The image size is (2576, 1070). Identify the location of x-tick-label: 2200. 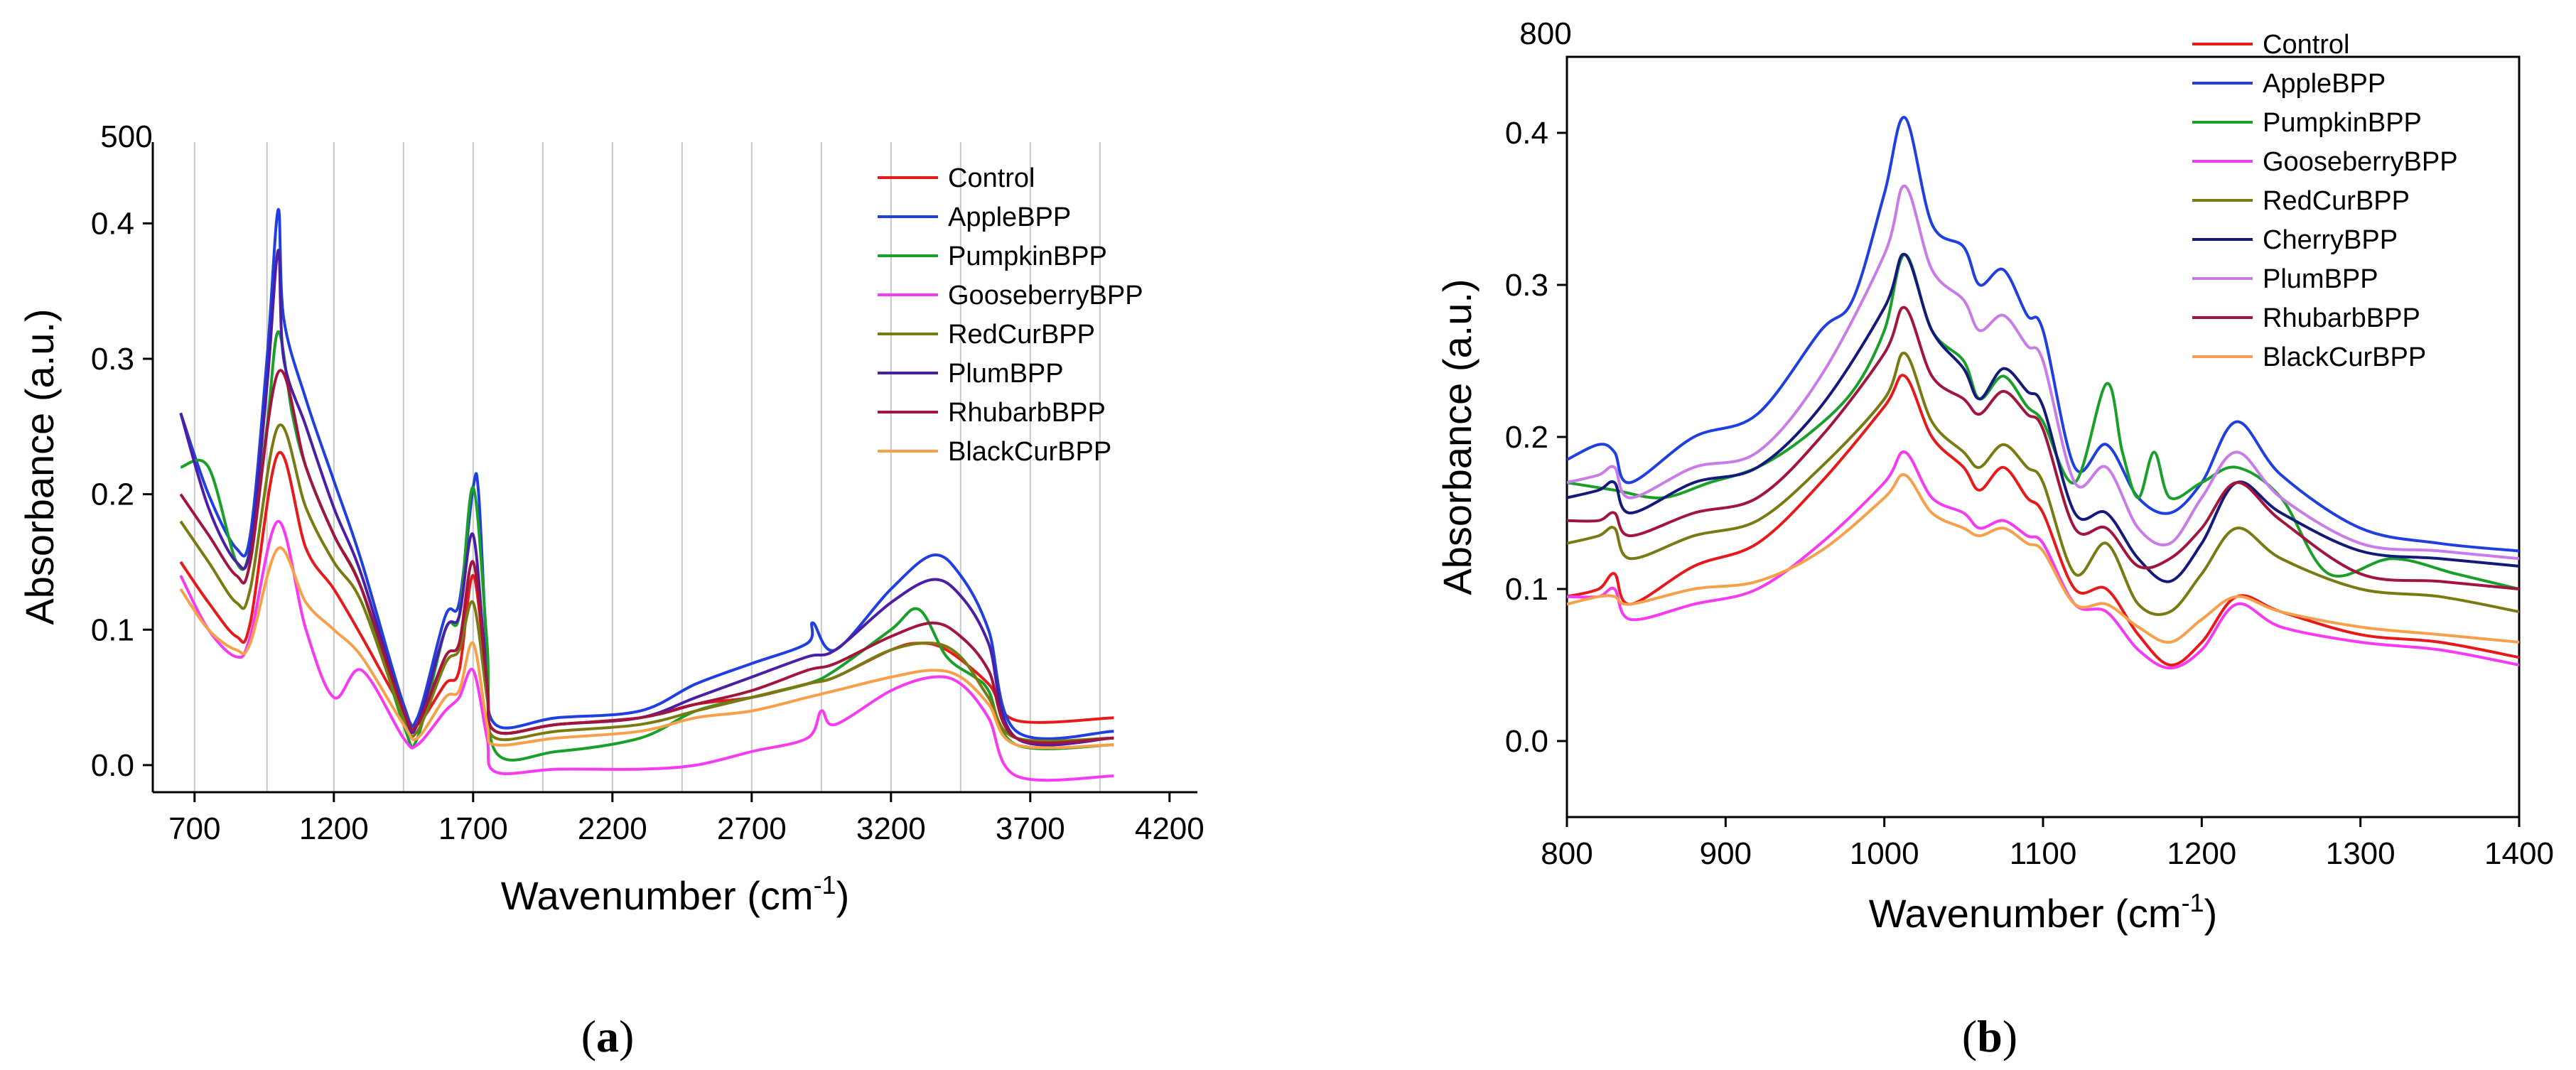
(612, 828).